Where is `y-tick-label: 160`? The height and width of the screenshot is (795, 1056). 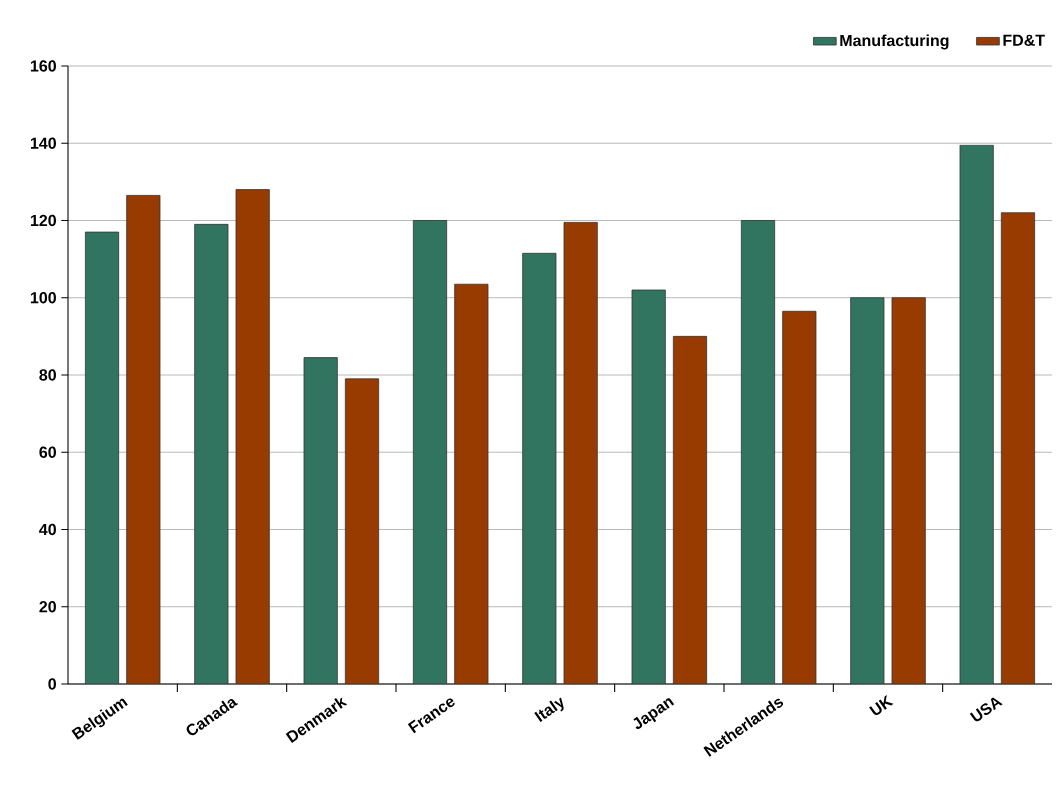 y-tick-label: 160 is located at coordinates (43, 66).